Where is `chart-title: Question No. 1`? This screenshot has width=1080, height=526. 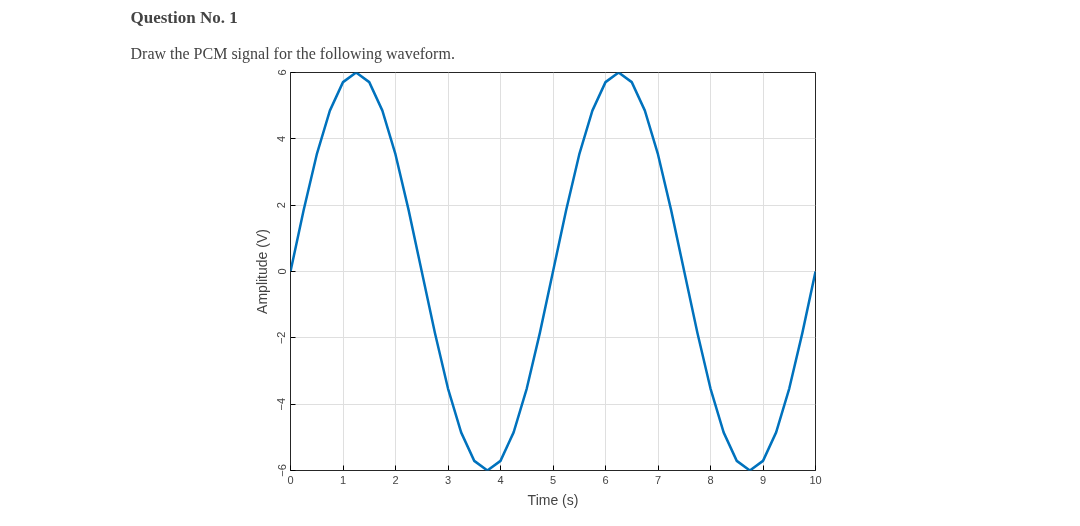 chart-title: Question No. 1 is located at coordinates (184, 17).